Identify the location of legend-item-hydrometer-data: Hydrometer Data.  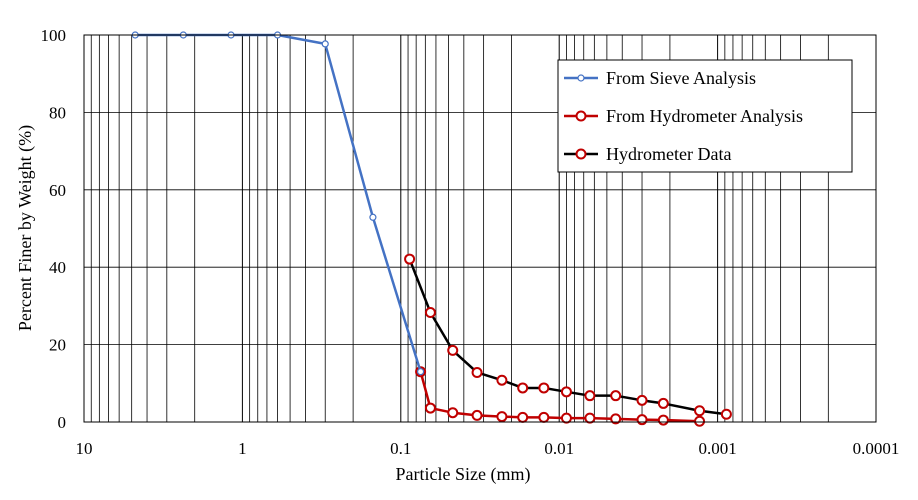
(647, 154).